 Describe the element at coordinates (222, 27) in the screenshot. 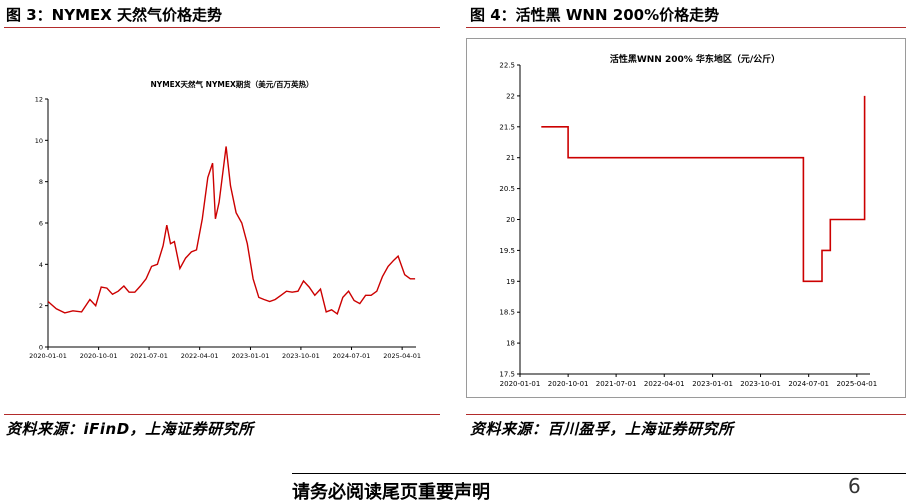

I see `left-title-rule` at that location.